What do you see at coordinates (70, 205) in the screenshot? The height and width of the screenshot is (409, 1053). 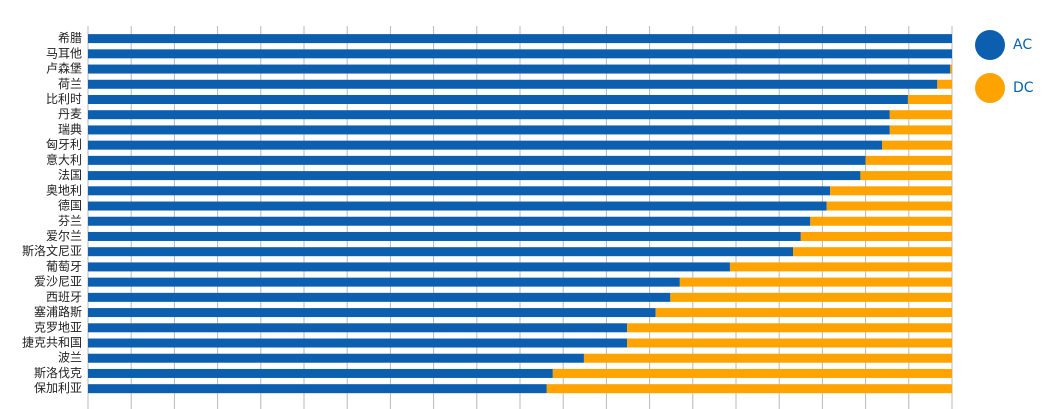 I see `y-tick-label: 德国` at bounding box center [70, 205].